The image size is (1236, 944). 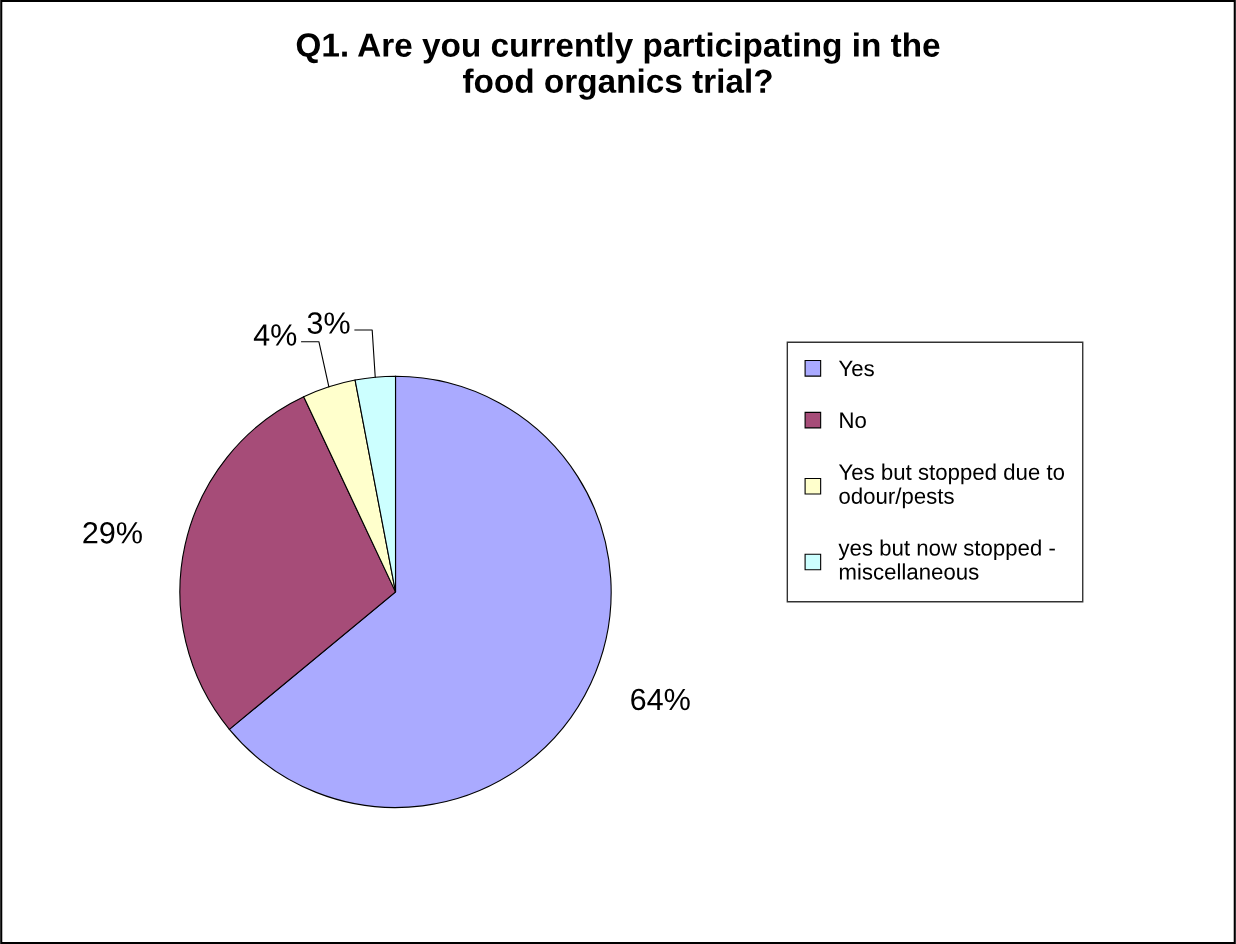 I want to click on data-label: 64%, so click(x=660, y=699).